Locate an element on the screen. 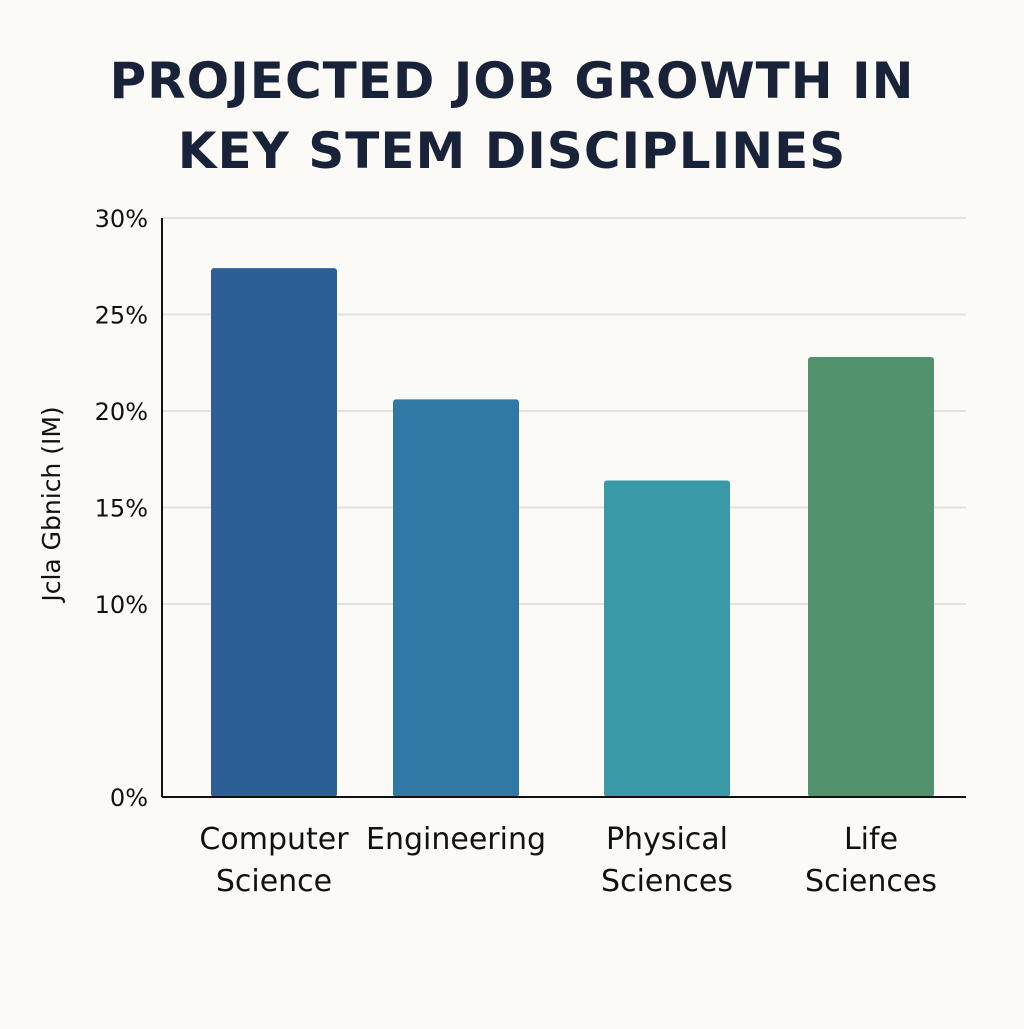 The image size is (1024, 1029). y-axis-title: Jcla Gbnich (IM) is located at coordinates (51, 504).